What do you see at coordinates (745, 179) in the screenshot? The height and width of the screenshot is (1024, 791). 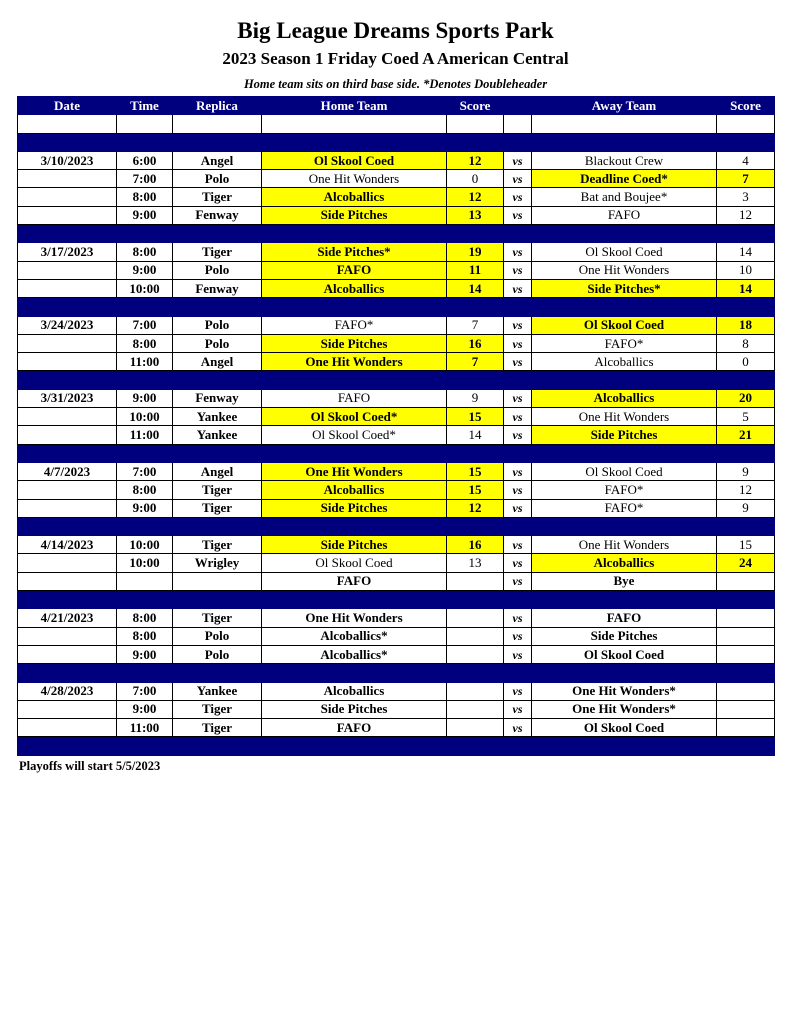 I see `away-score-cell: 7` at bounding box center [745, 179].